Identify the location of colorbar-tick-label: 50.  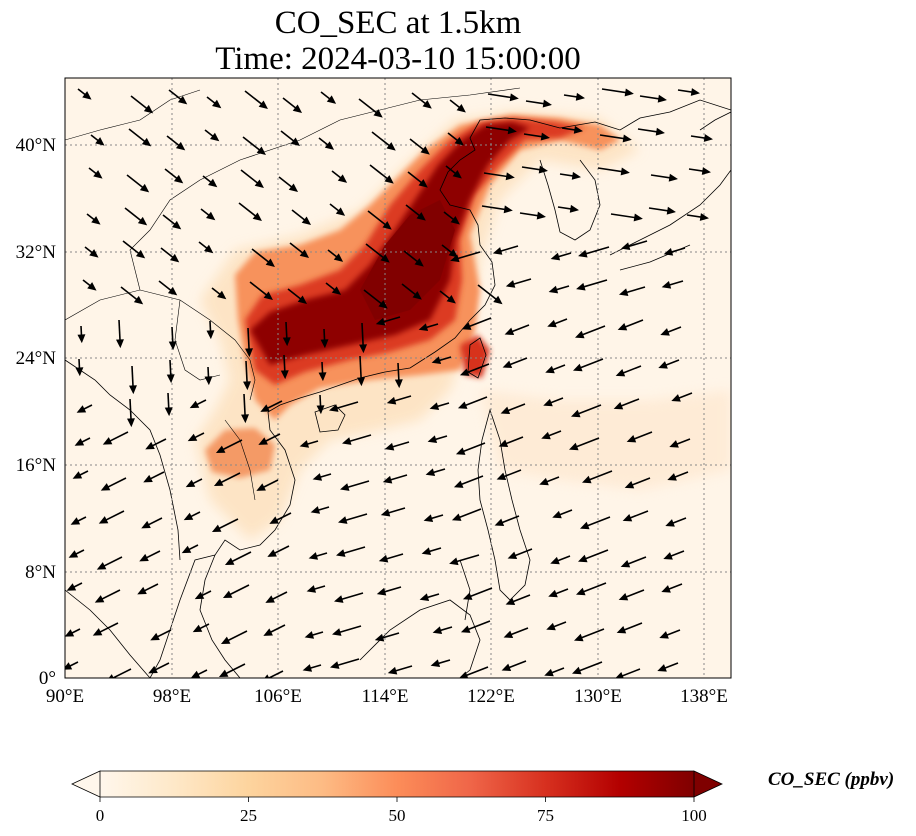
(397, 815).